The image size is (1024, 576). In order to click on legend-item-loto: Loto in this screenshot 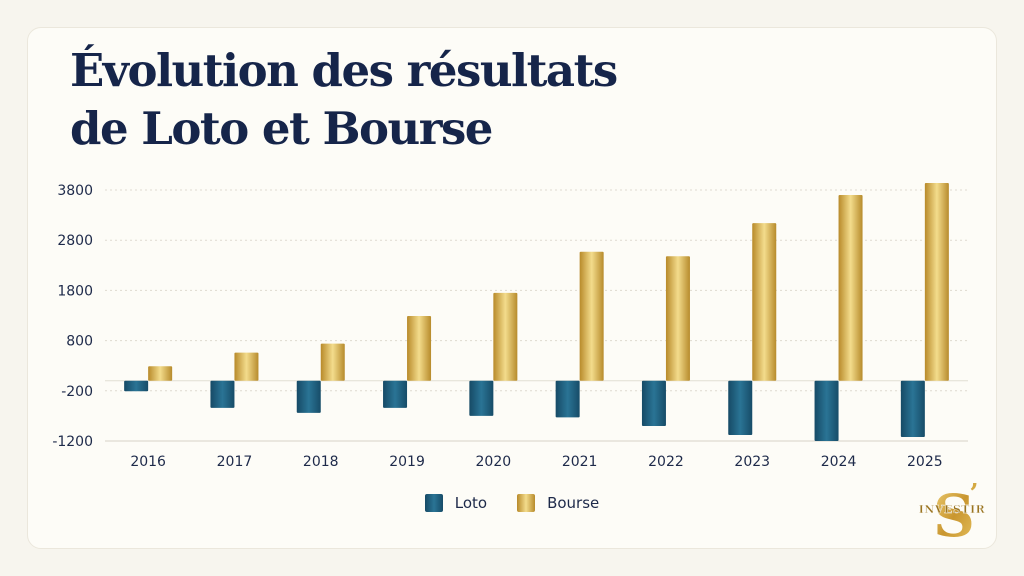, I will do `click(456, 503)`.